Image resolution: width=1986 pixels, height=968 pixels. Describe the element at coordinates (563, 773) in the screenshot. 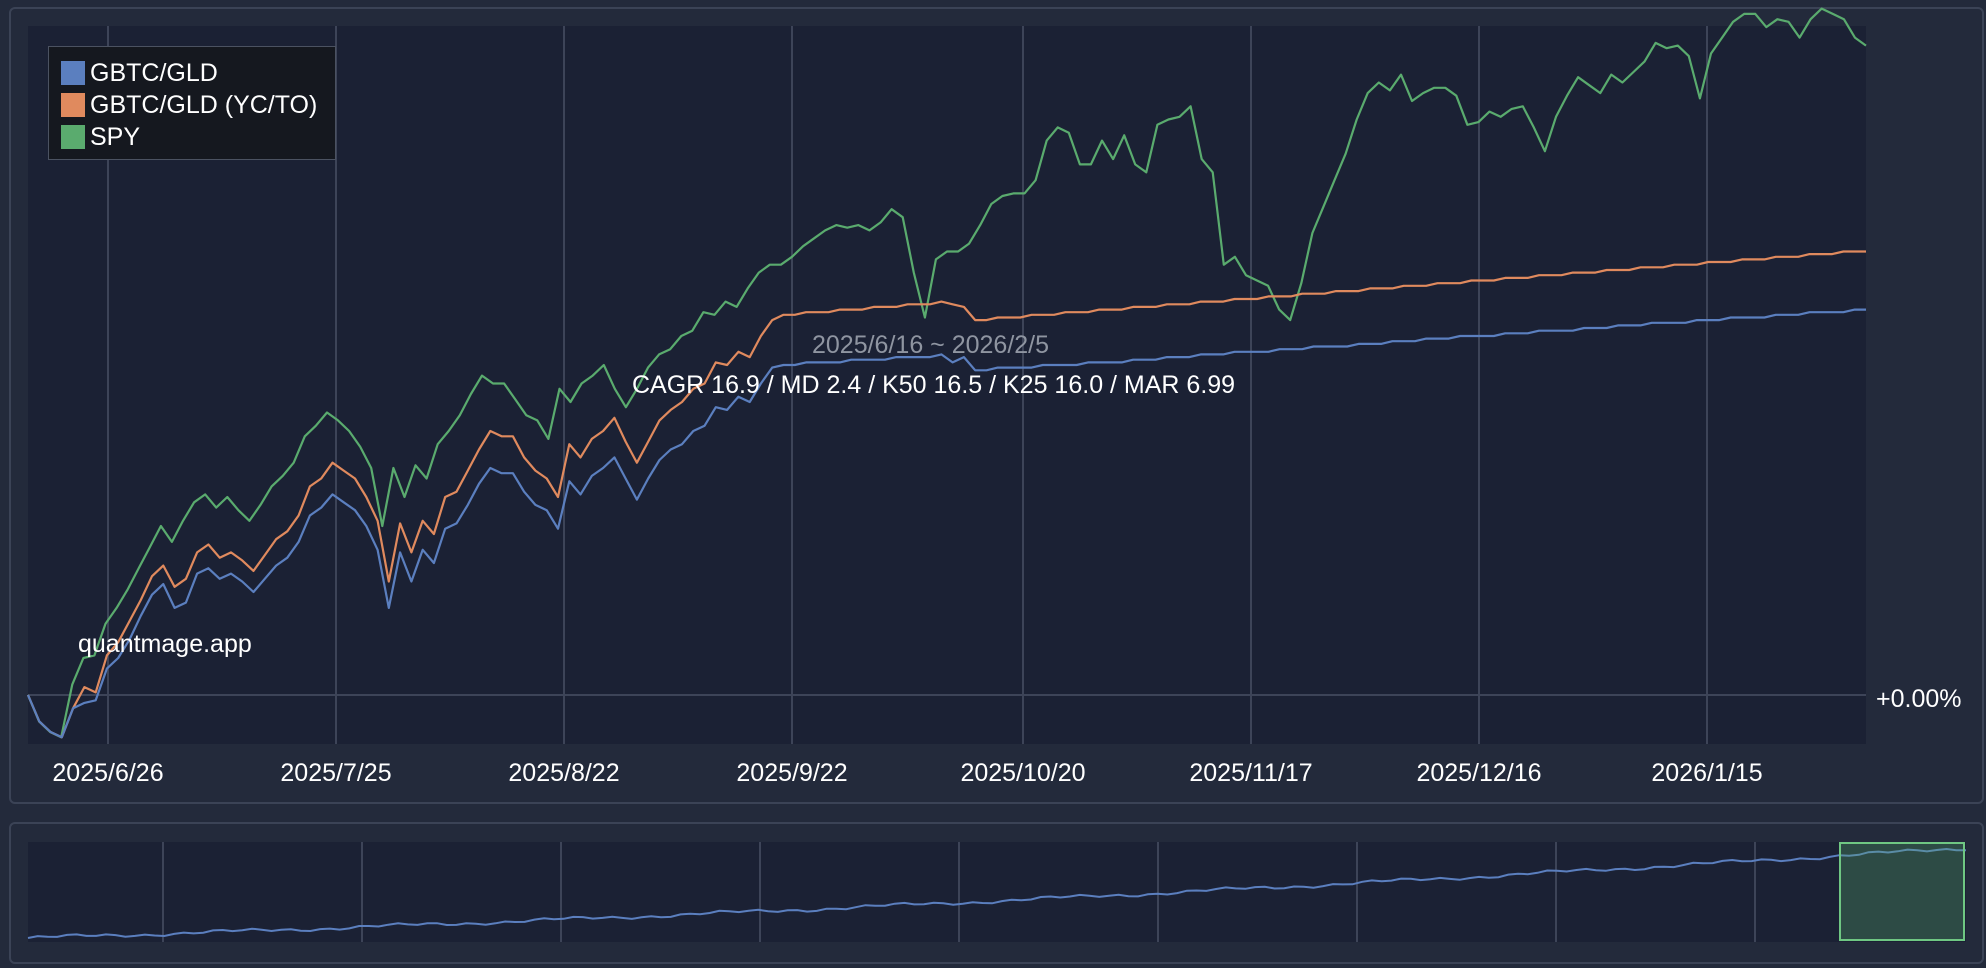

I see `x-tick-label: 2025/8/22` at that location.